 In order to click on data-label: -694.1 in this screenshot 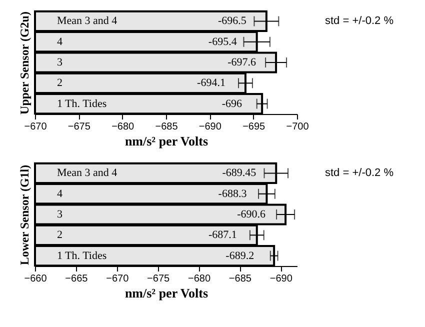, I will do `click(211, 83)`.